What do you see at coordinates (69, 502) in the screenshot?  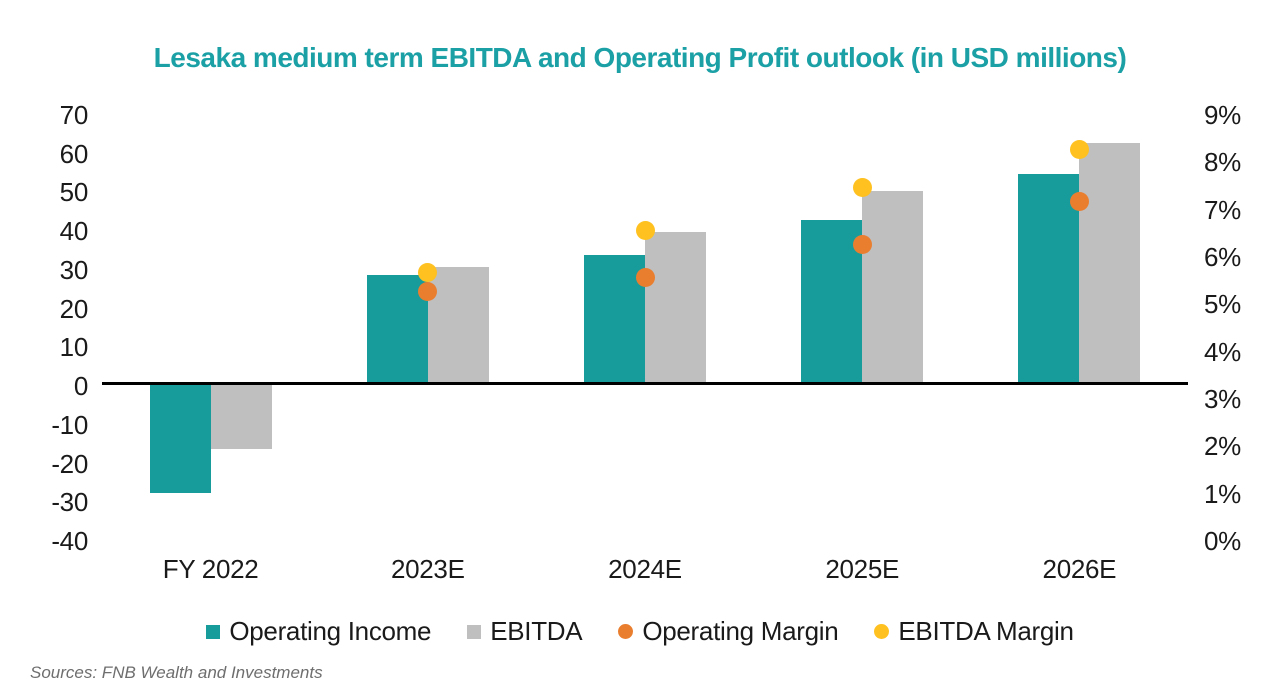 I see `y-axis-left-tick-label: -30` at bounding box center [69, 502].